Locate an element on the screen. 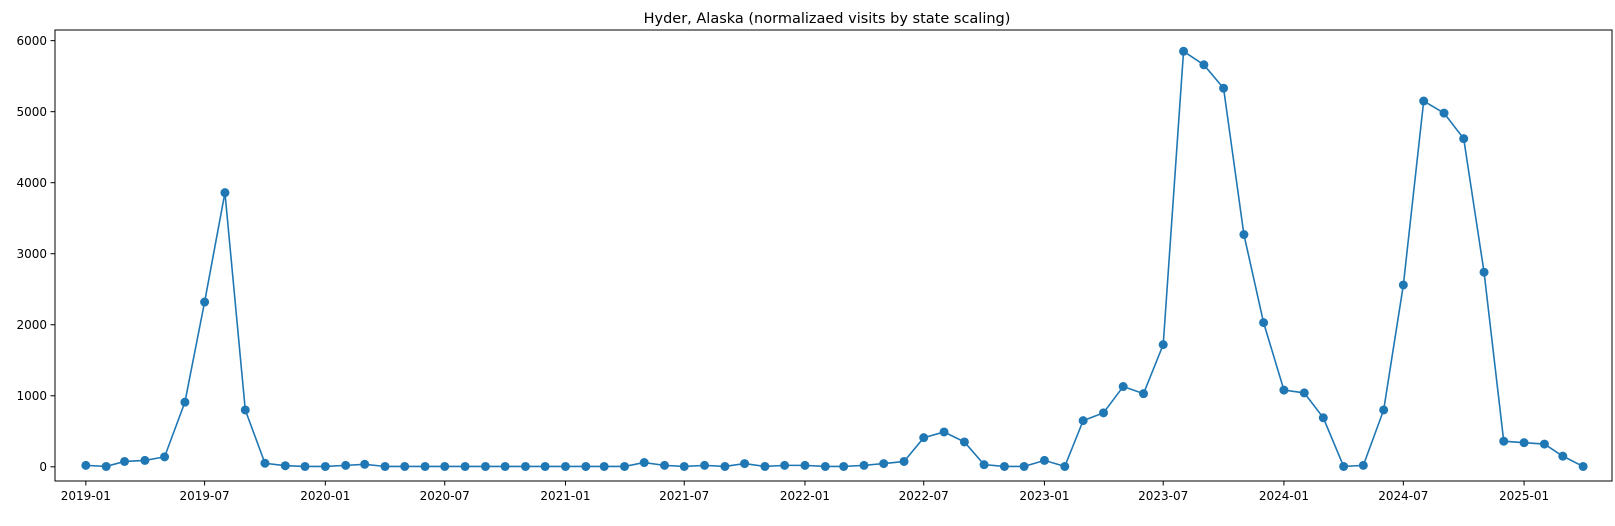 Image resolution: width=1615 pixels, height=526 pixels. x-tick-label: 2023-07 is located at coordinates (1163, 496).